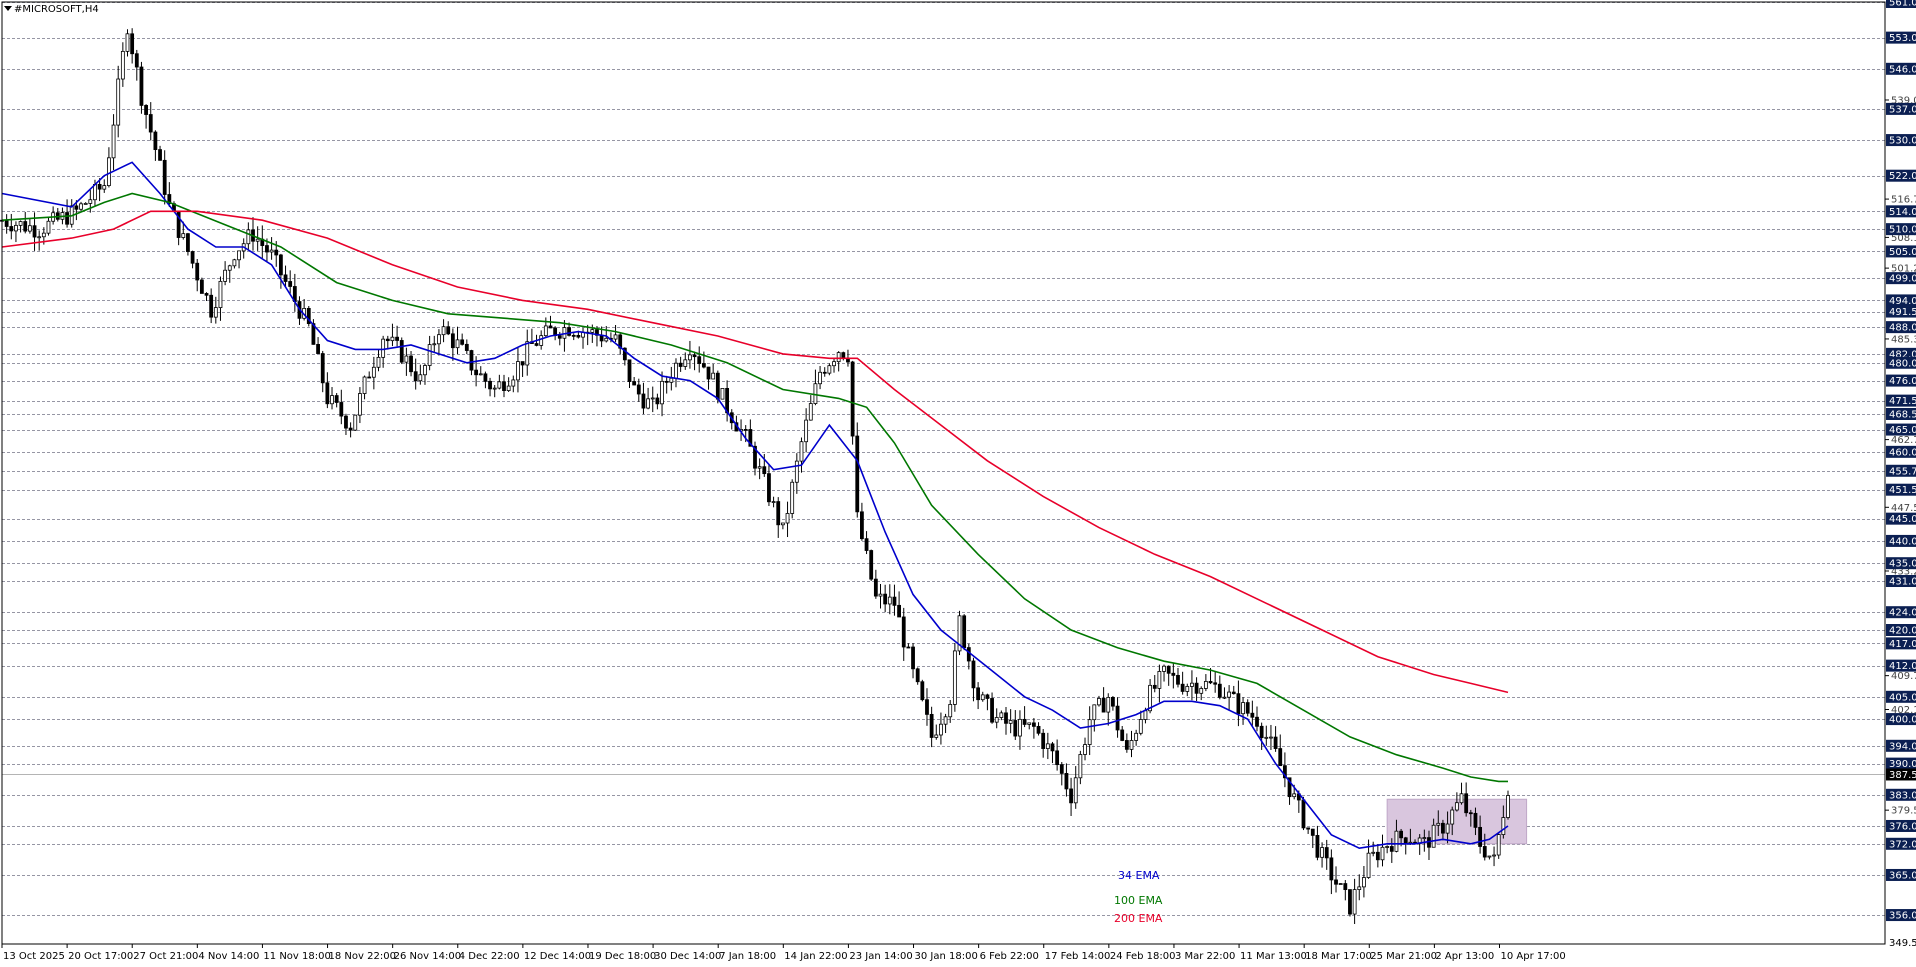 The width and height of the screenshot is (1916, 967). I want to click on price-level-label: 494.00, so click(1902, 301).